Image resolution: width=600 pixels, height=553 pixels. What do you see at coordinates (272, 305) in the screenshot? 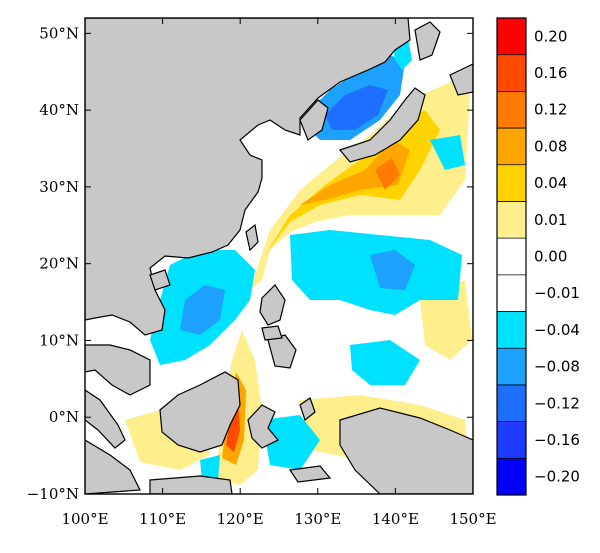
I see `philippines-luzon` at bounding box center [272, 305].